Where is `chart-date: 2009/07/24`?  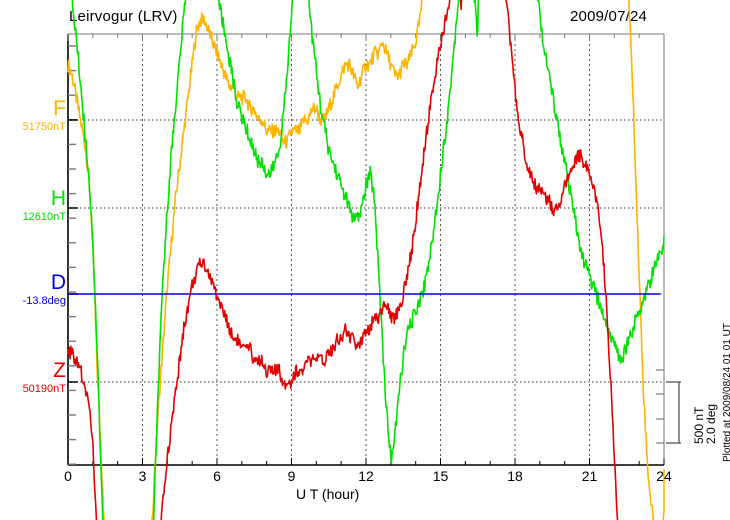 chart-date: 2009/07/24 is located at coordinates (609, 16).